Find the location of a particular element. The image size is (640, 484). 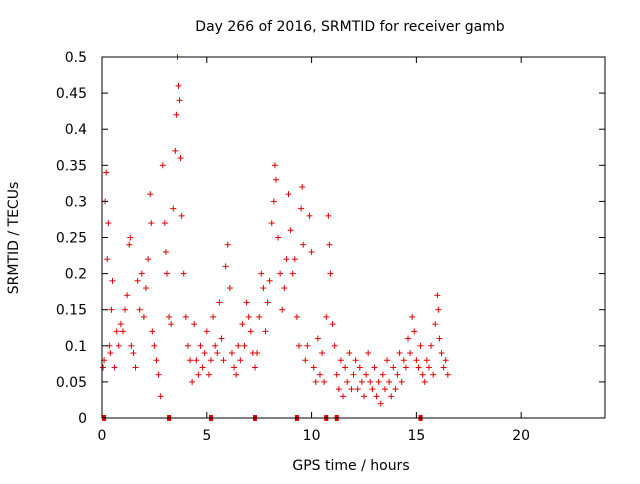

y-tick-label: 0.35 is located at coordinates (71, 166).